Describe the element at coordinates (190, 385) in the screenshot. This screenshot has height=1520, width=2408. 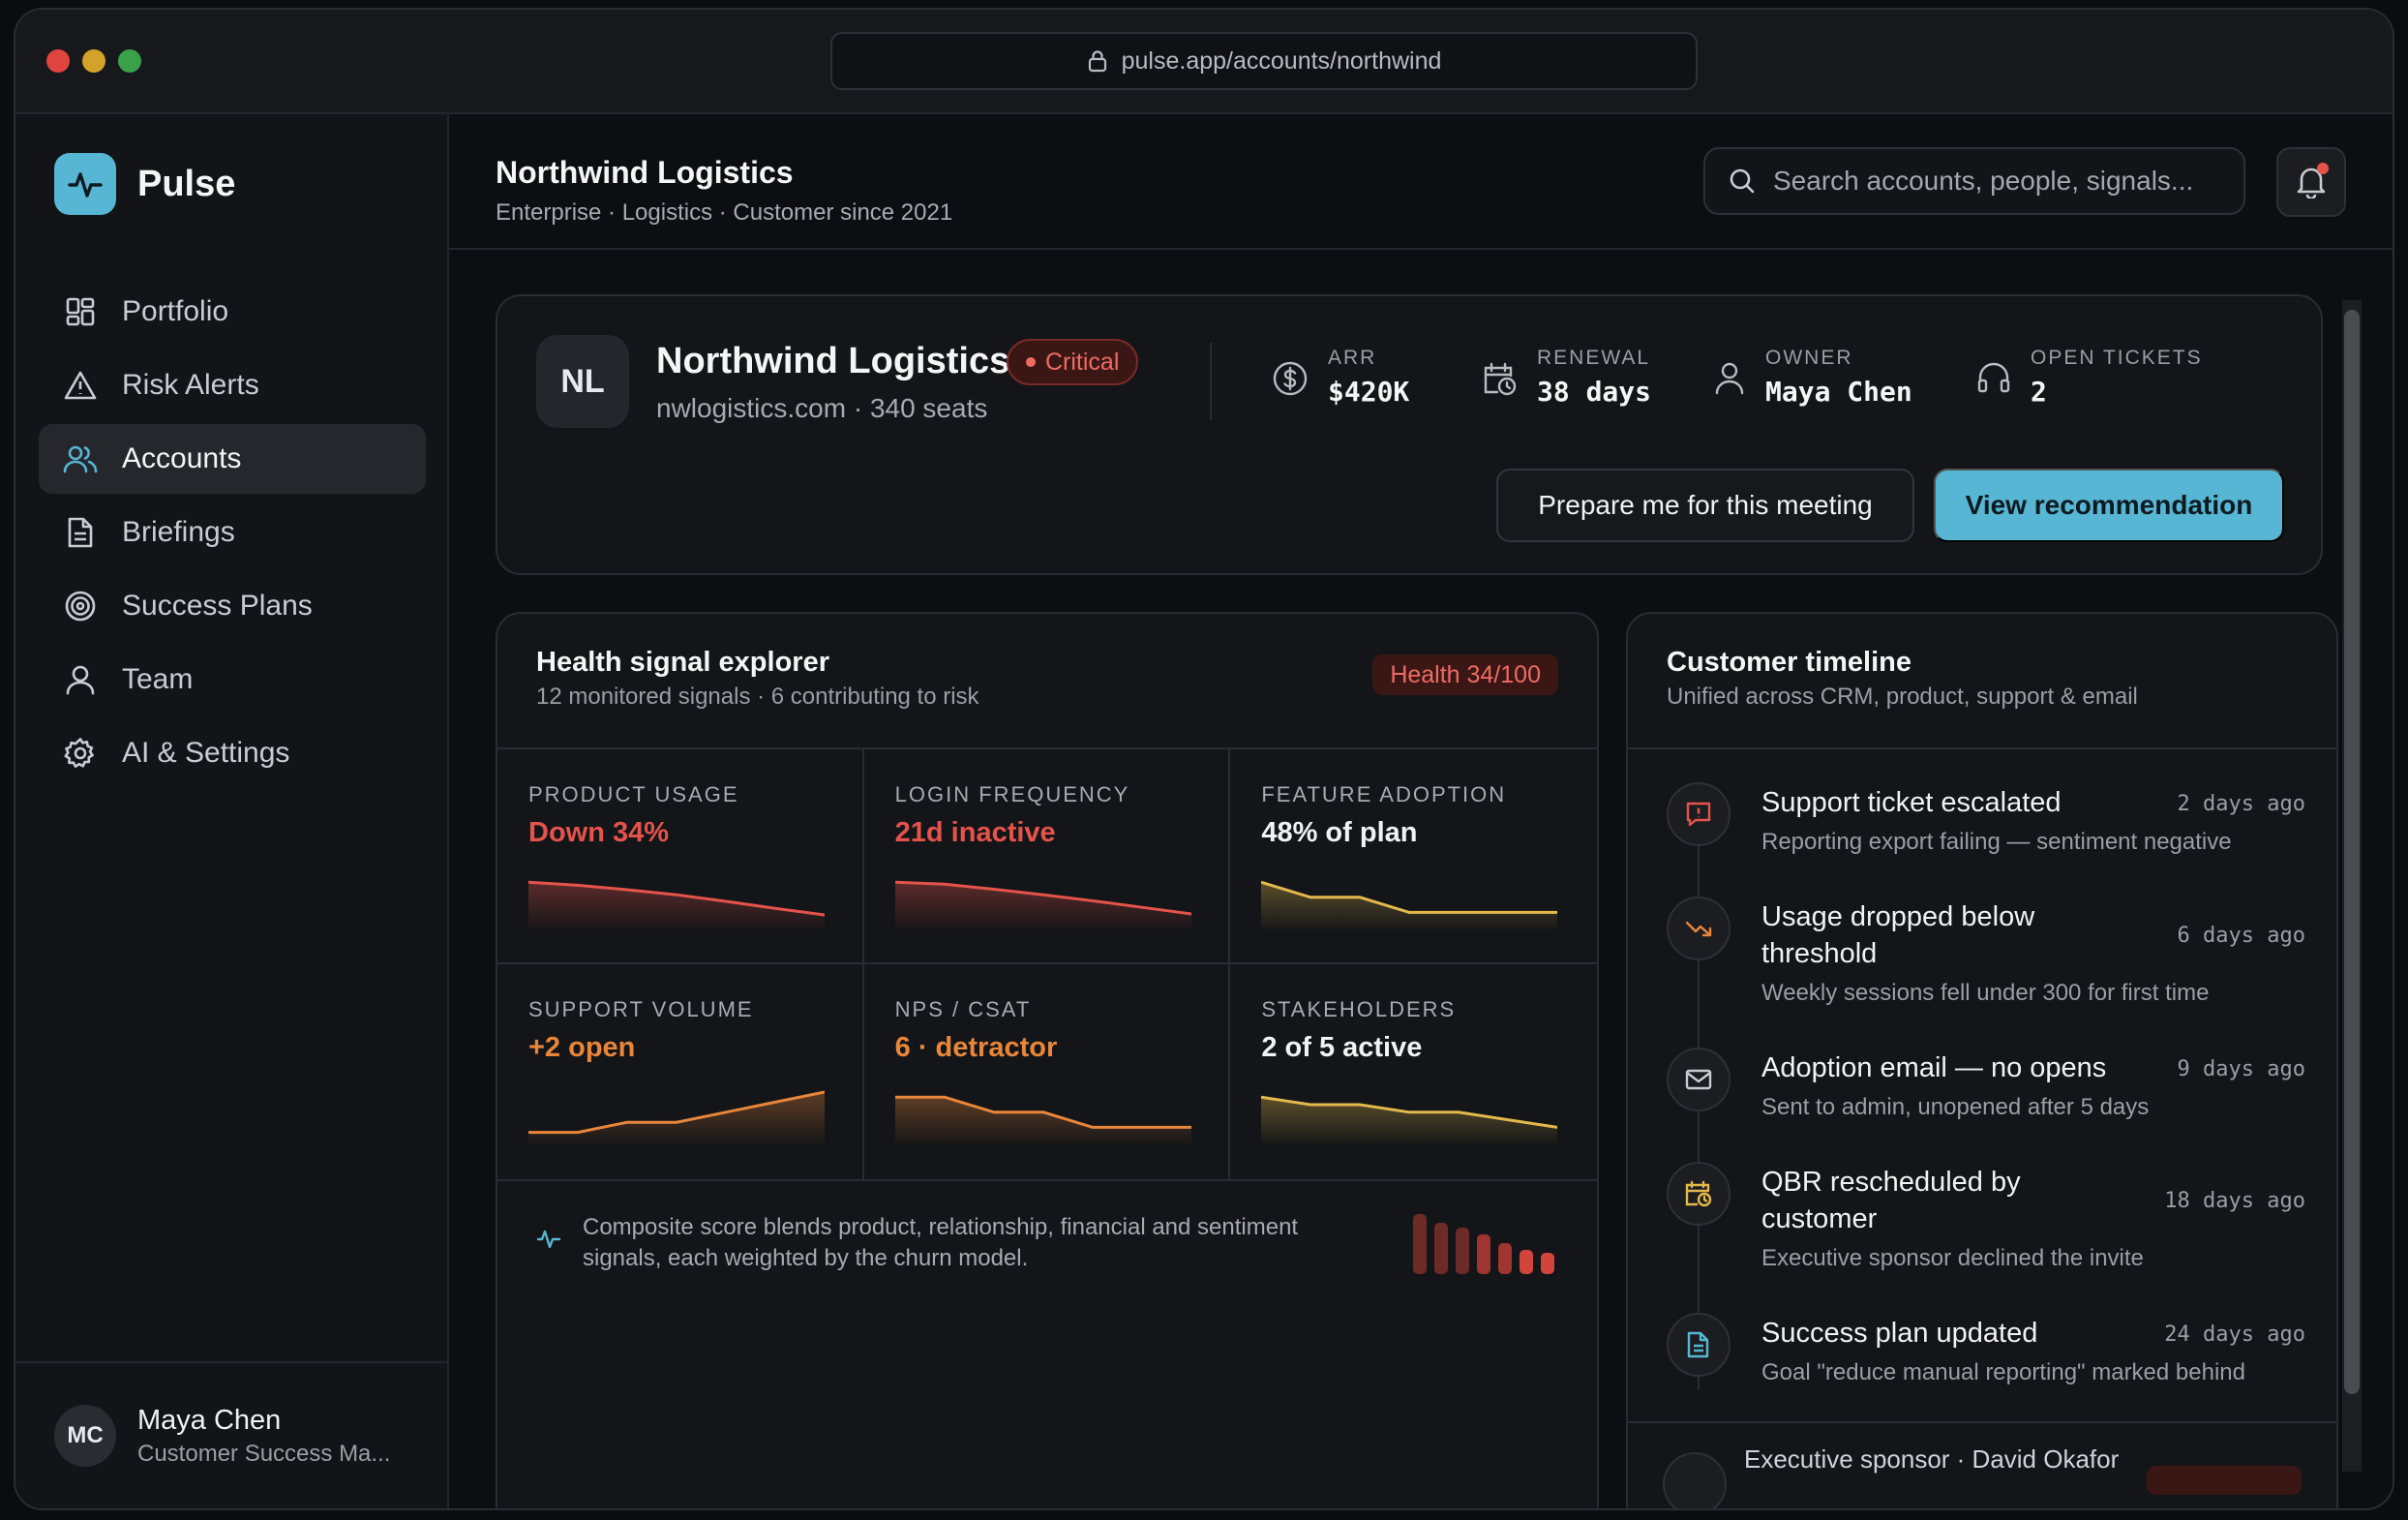
I see `sidebar-item-label: Risk Alerts` at that location.